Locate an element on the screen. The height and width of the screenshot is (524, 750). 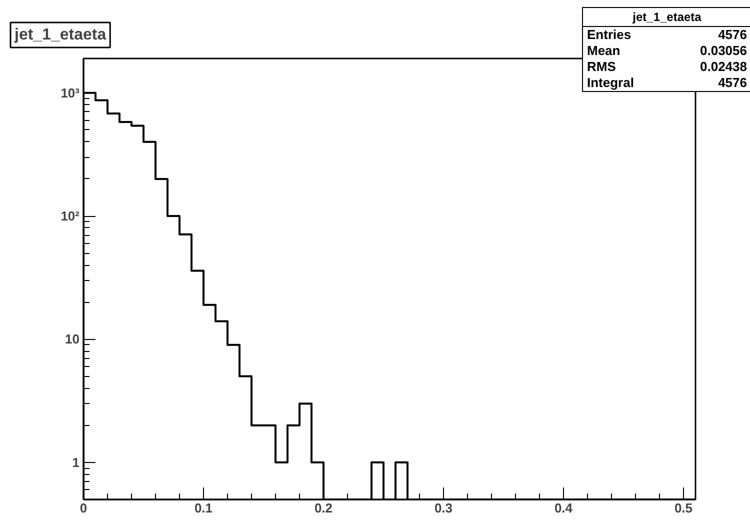
text: RMS 0.02438 is located at coordinates (667, 66).